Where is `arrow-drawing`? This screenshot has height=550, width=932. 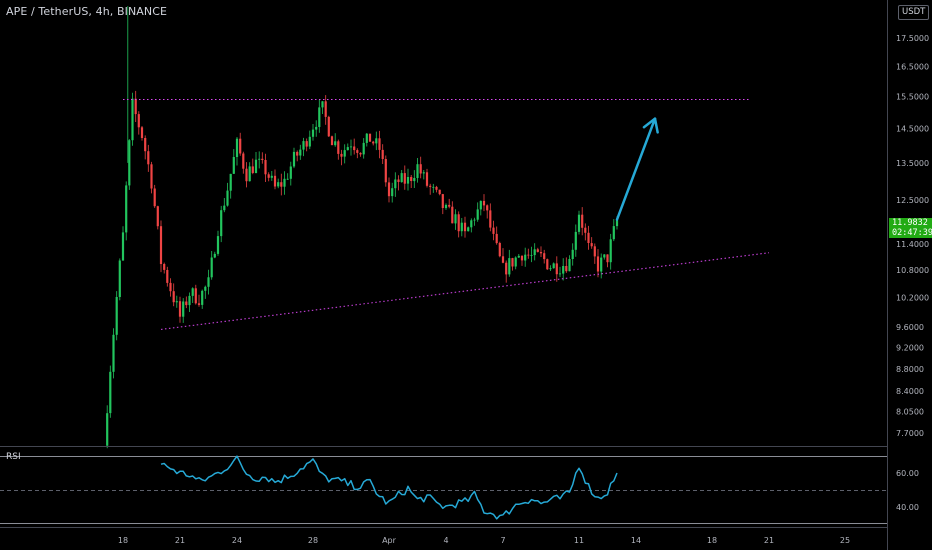
arrow-drawing is located at coordinates (637, 169).